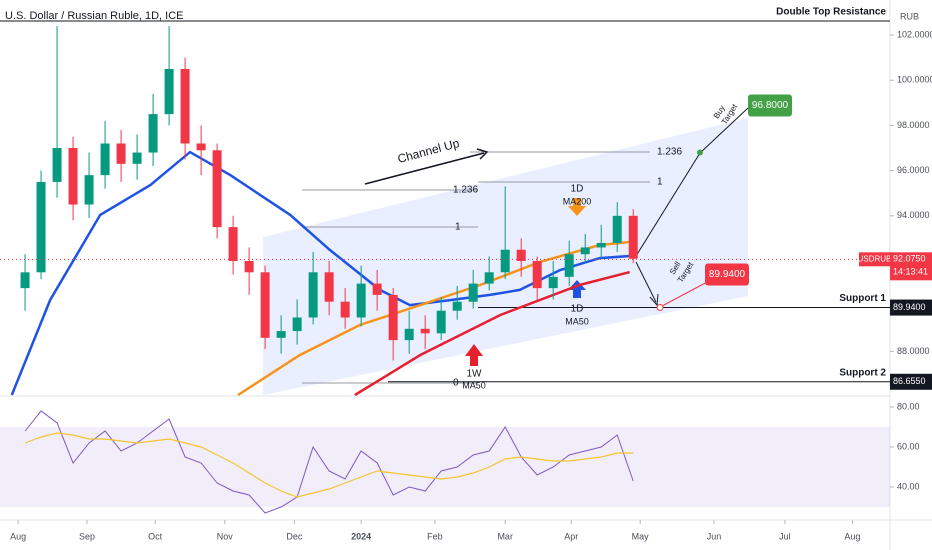  I want to click on buy-projection, so click(724, 130).